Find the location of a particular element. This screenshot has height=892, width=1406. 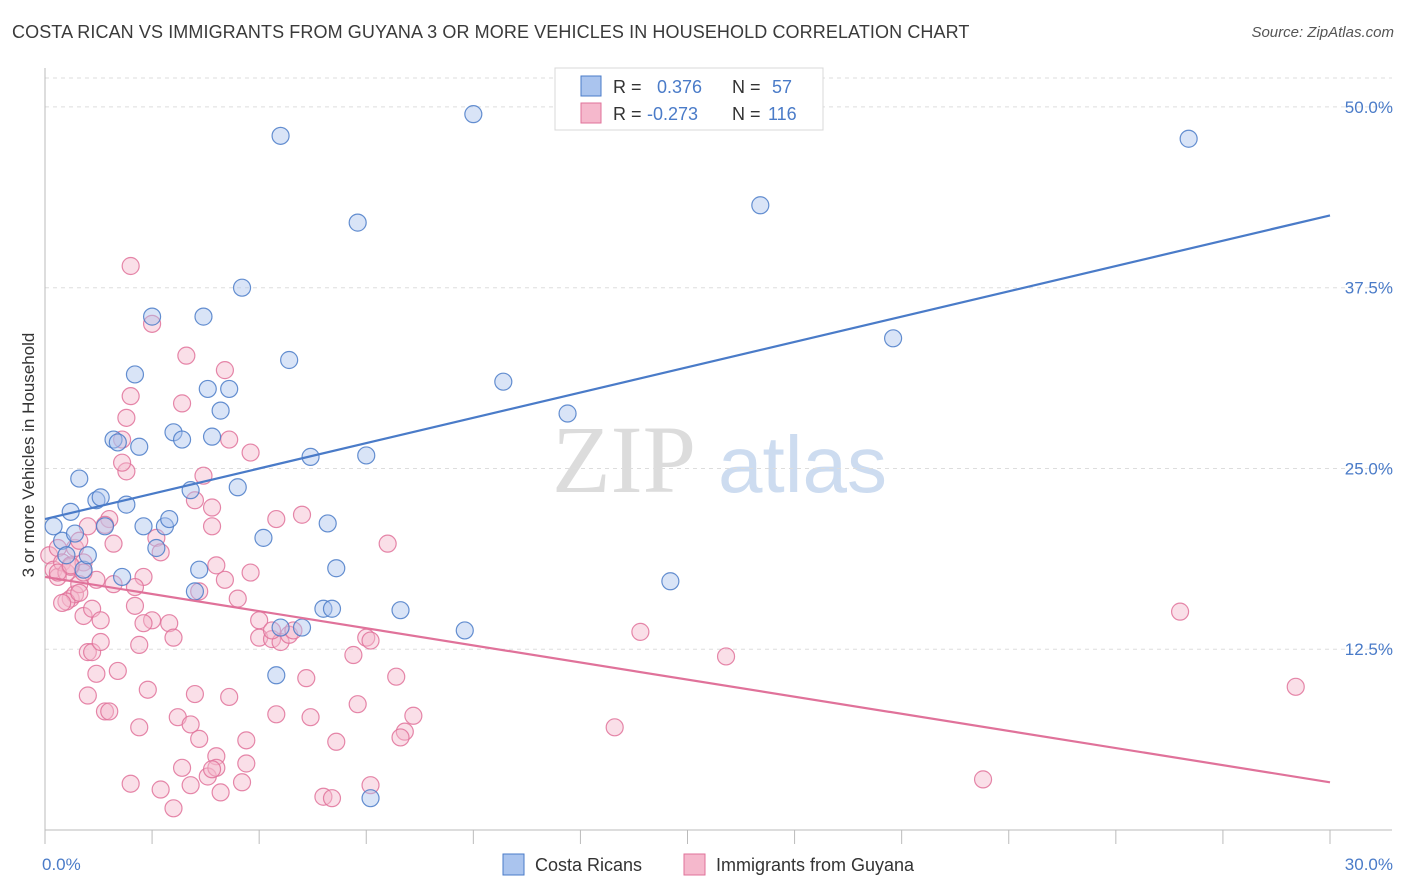

legend-r-value-1: 0.376 is located at coordinates (679, 87).